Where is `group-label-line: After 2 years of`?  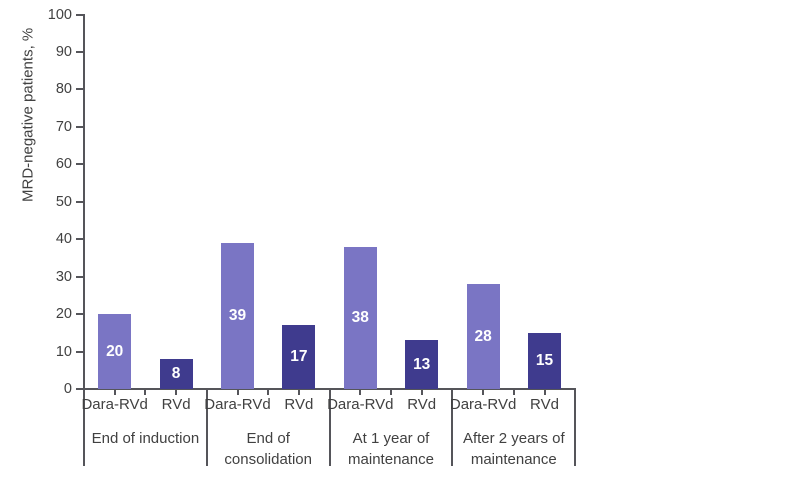 group-label-line: After 2 years of is located at coordinates (513, 438).